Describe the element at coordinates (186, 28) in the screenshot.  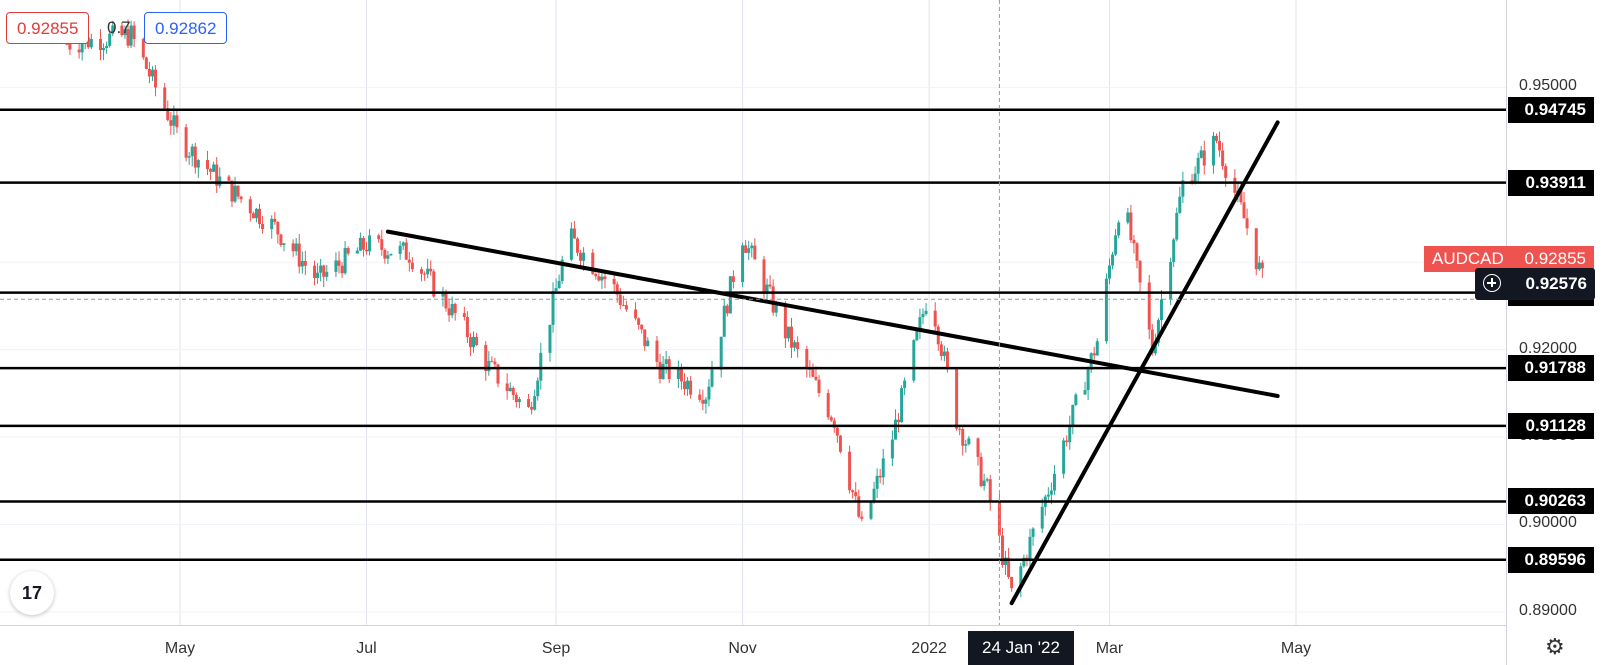
I see `ask-price-box: 0.92862` at that location.